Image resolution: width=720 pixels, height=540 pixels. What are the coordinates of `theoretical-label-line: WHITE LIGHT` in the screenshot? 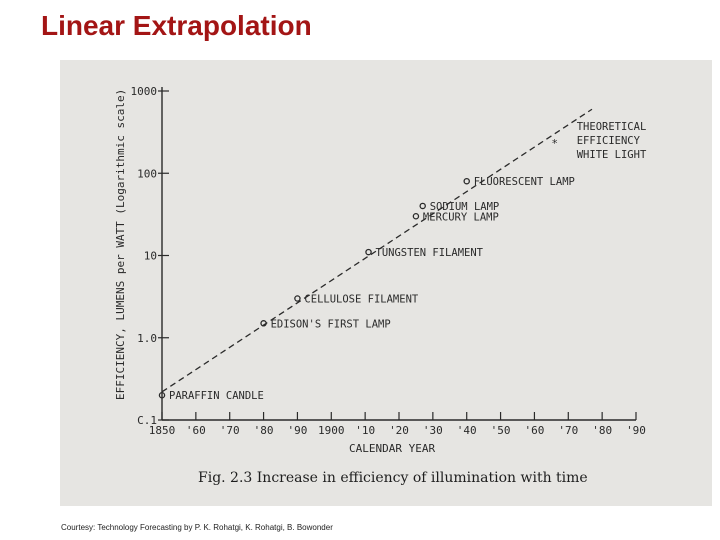 It's located at (612, 155).